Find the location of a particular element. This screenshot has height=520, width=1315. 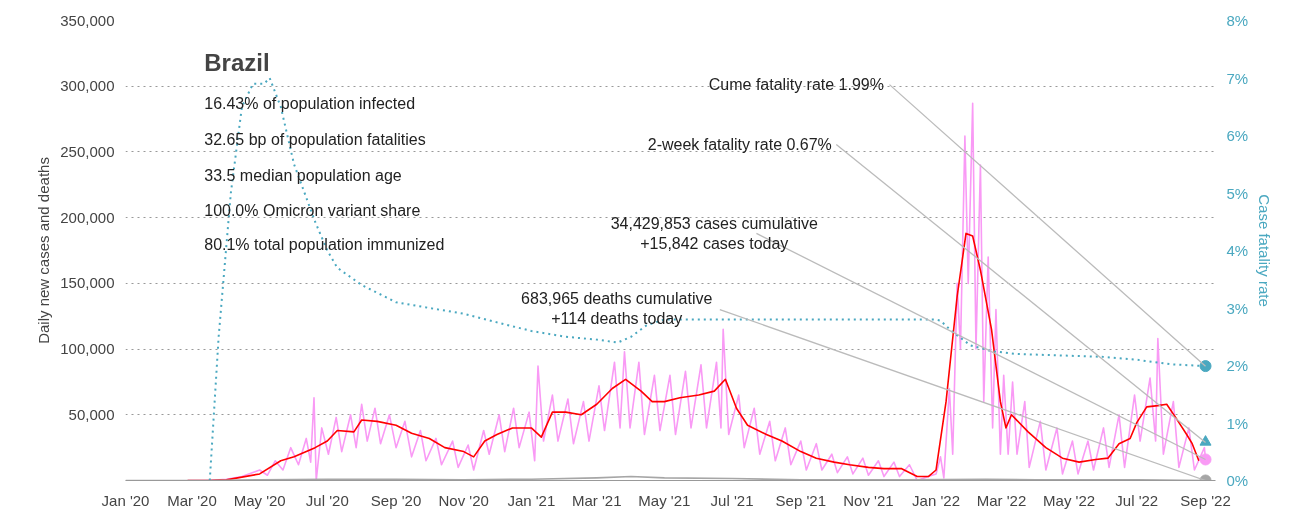

x-tick-label: Jul '22 is located at coordinates (1137, 500).